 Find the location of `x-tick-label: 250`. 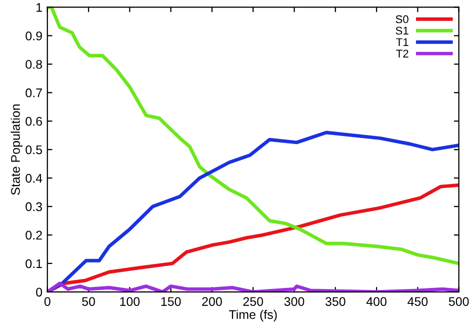

x-tick-label: 250 is located at coordinates (253, 301).